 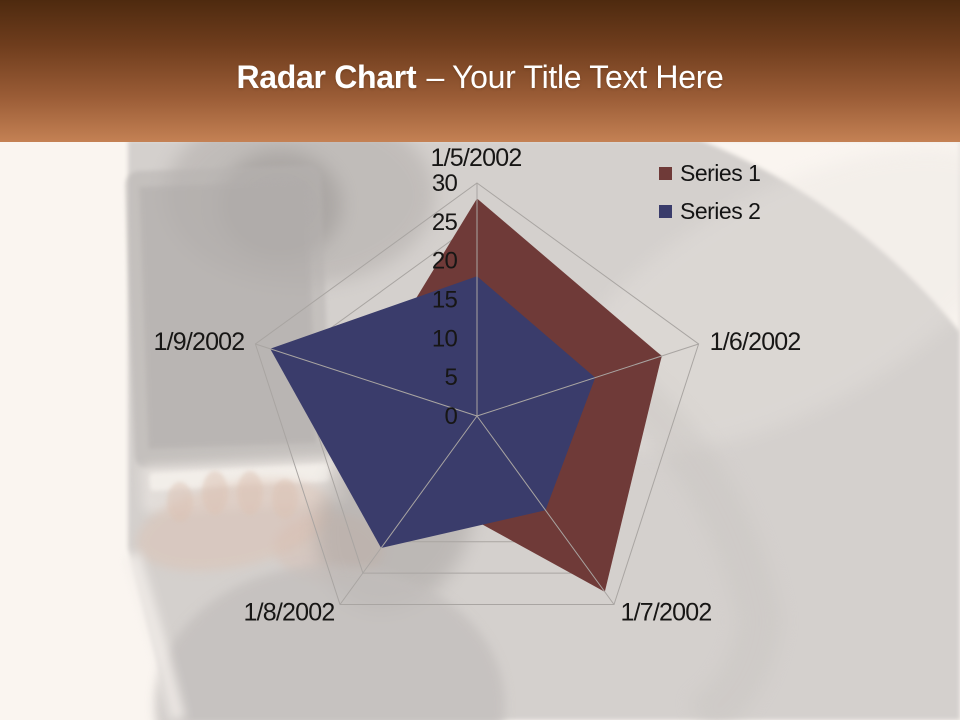 What do you see at coordinates (326, 77) in the screenshot?
I see `slide-title-prefix: Radar Chart` at bounding box center [326, 77].